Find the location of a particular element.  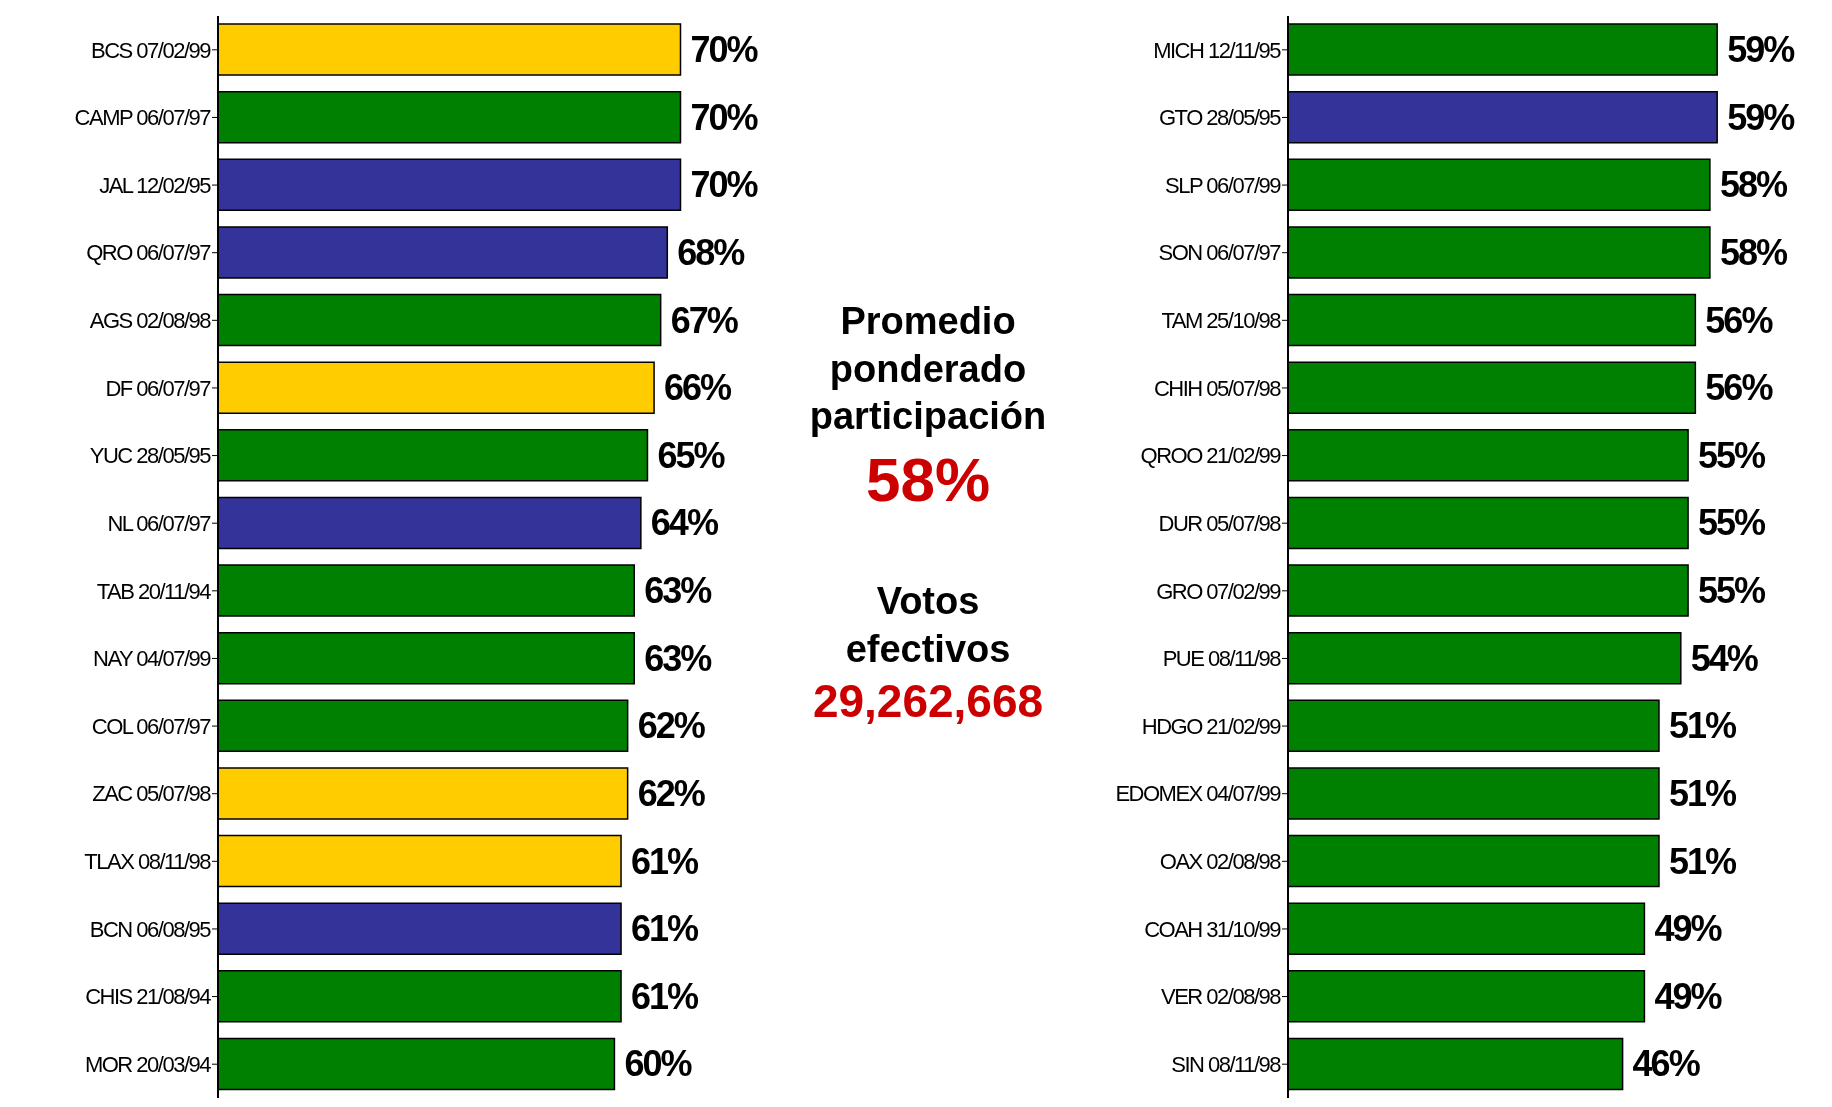

y-tick-label: SLP 06/07/99 is located at coordinates (1223, 185).